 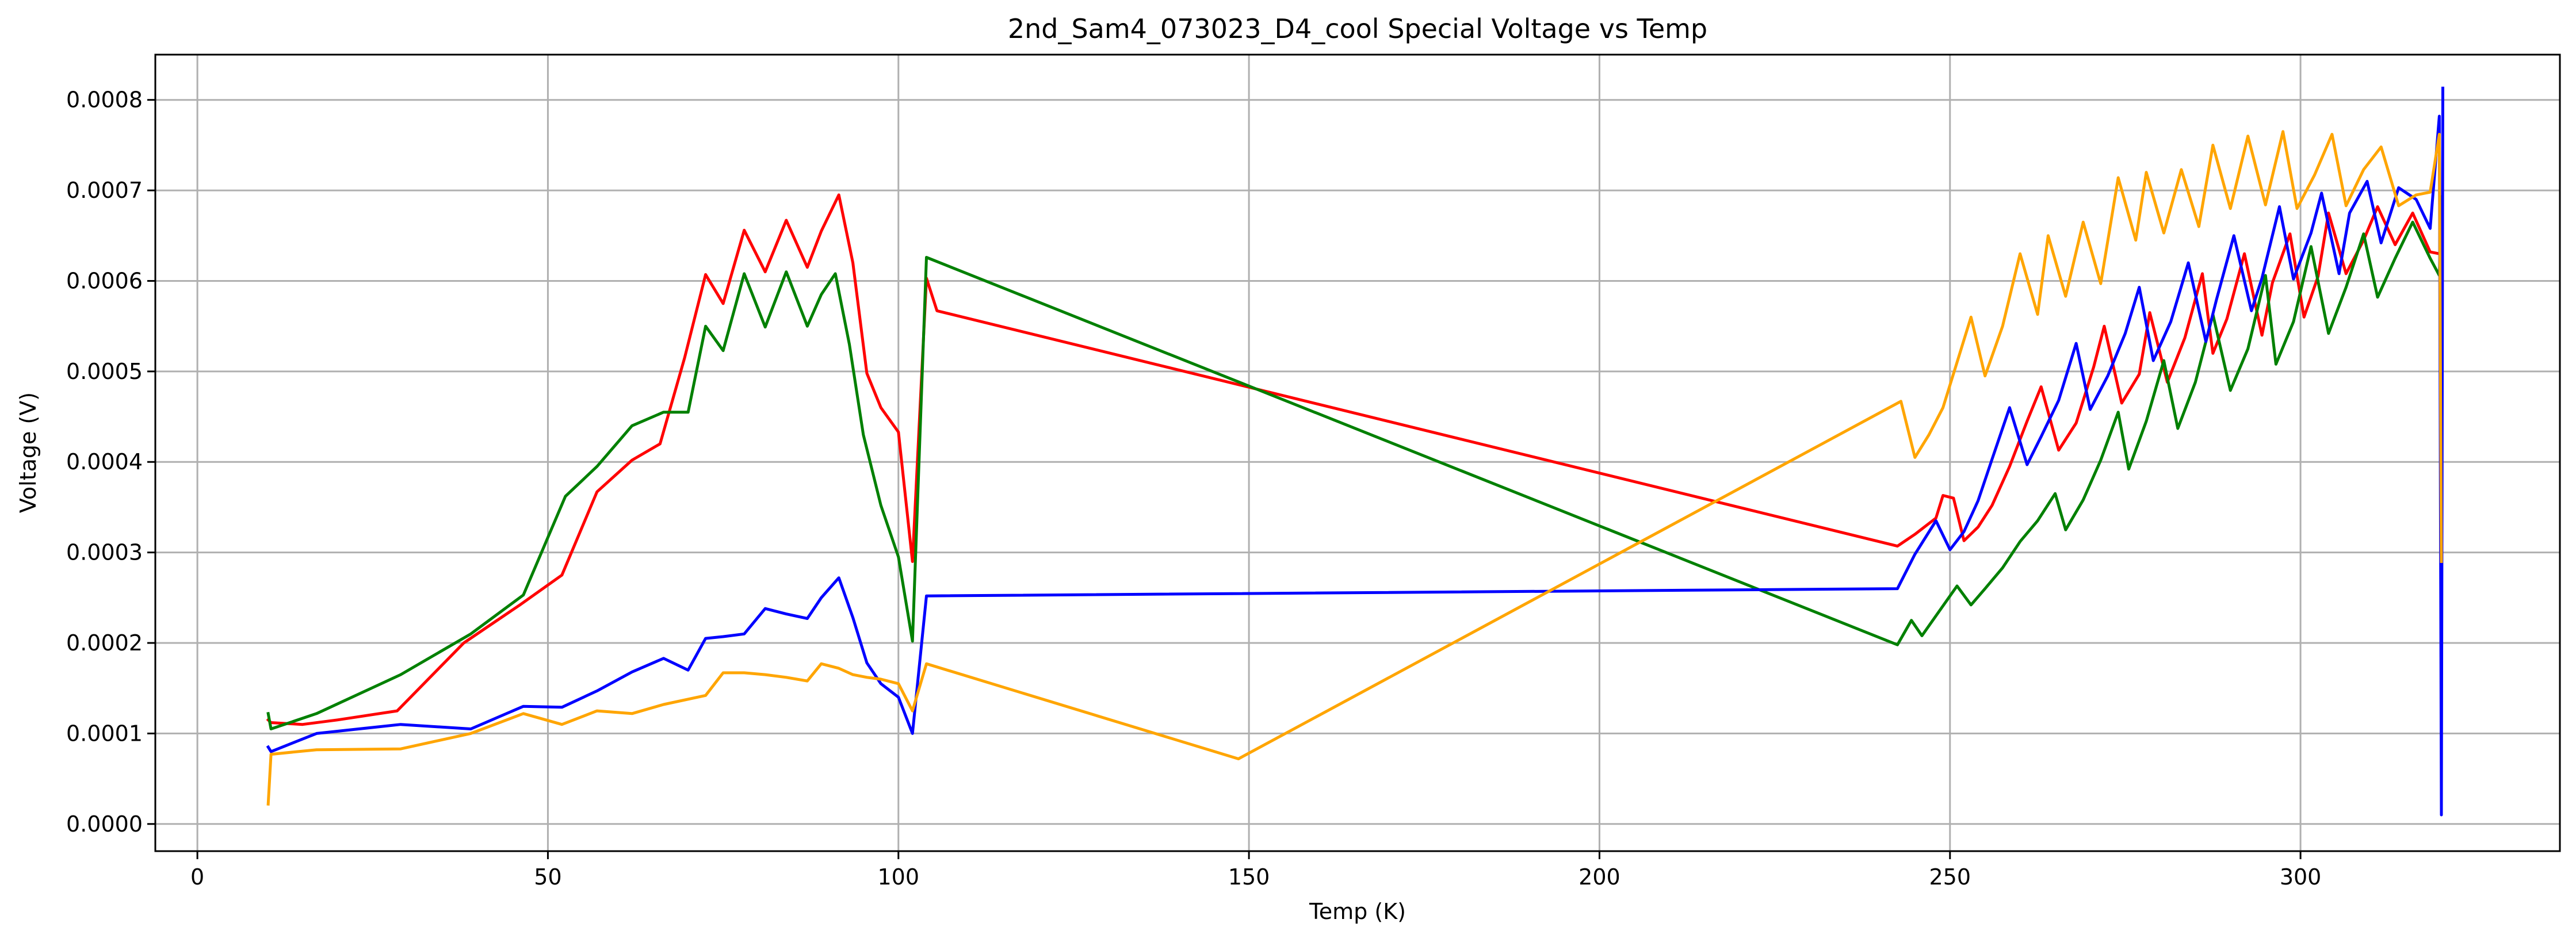 I want to click on y-tick-label: 0.0002, so click(x=104, y=643).